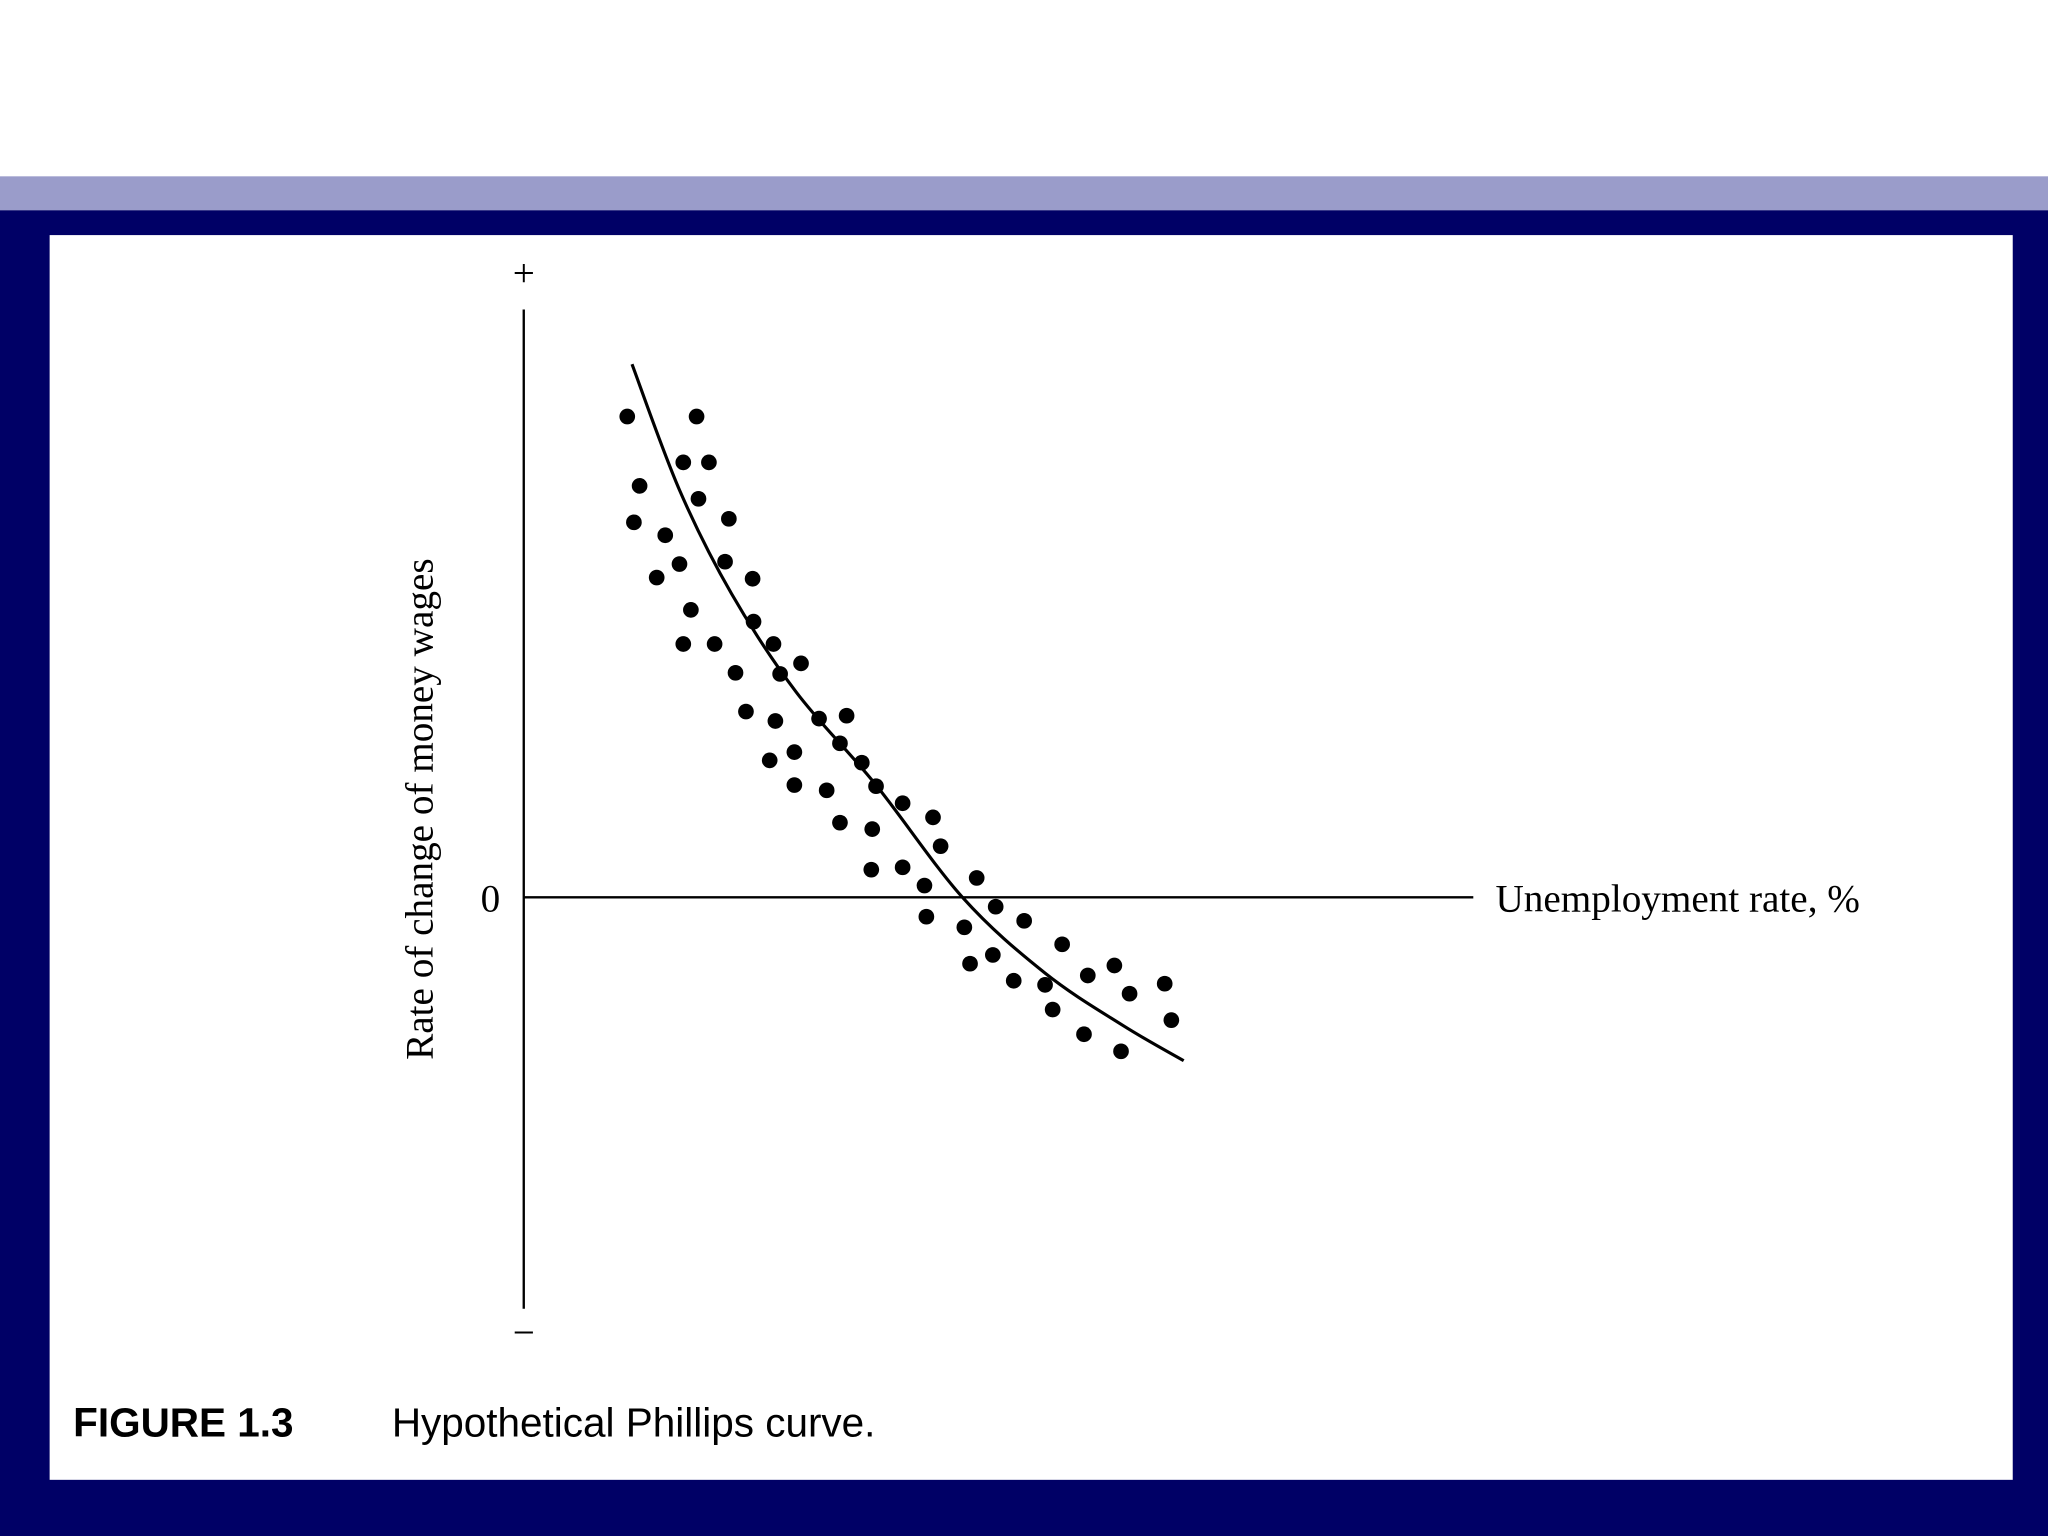 This screenshot has width=2048, height=1536. I want to click on header-band, so click(1024, 193).